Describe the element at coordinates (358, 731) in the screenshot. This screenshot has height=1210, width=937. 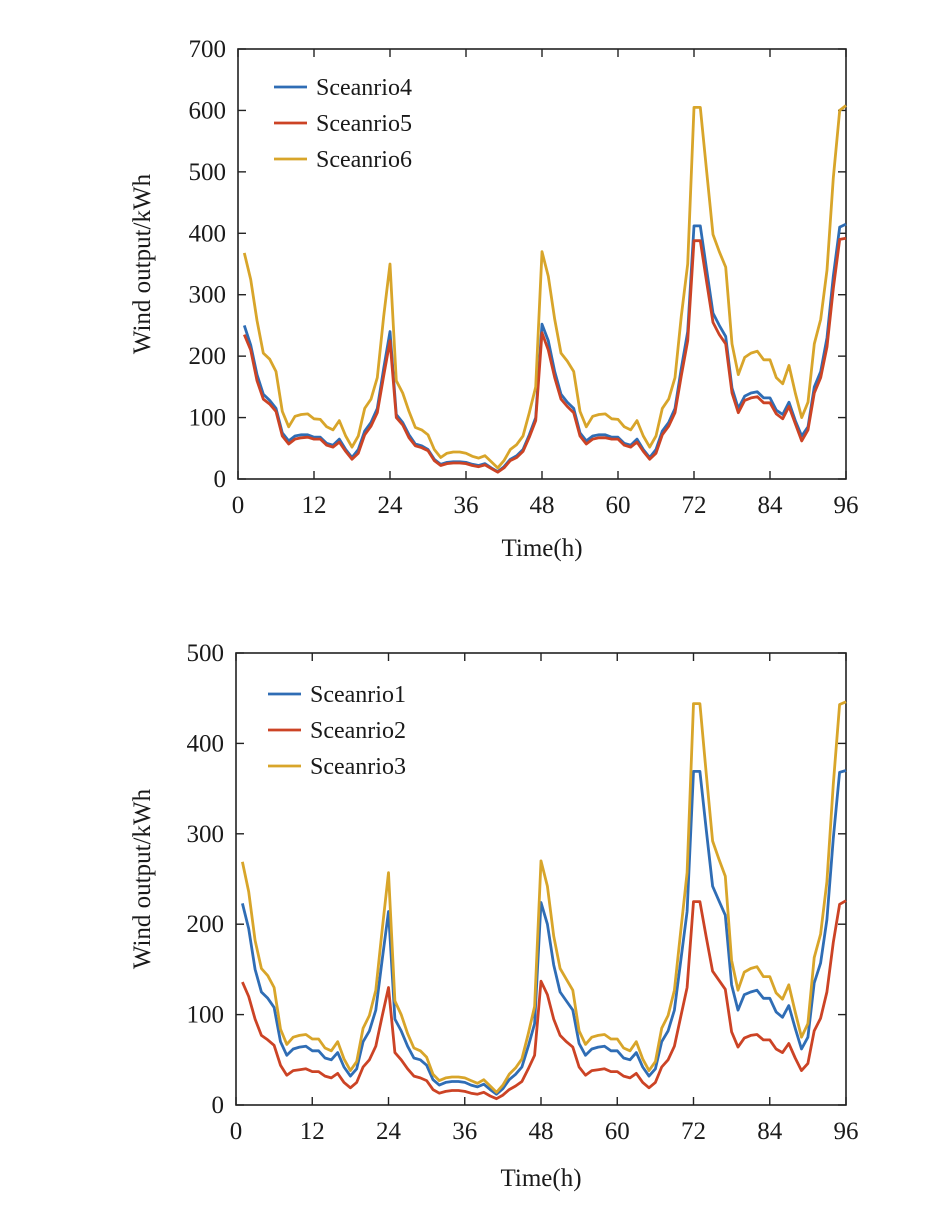
I see `legend-label: Sceanrio2` at that location.